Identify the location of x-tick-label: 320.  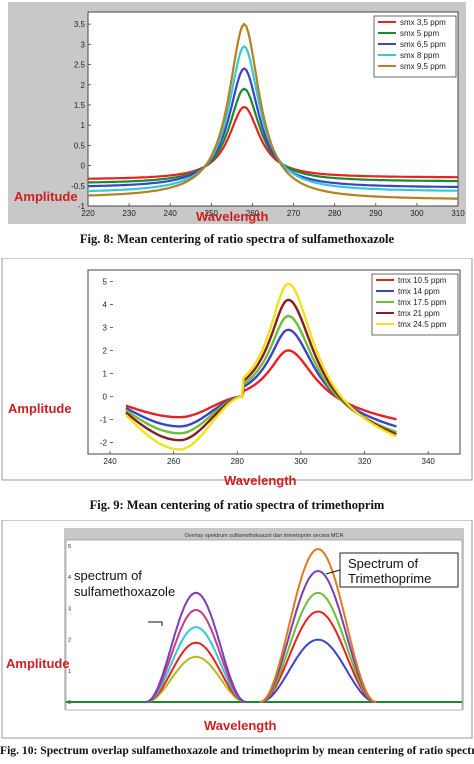
(365, 461).